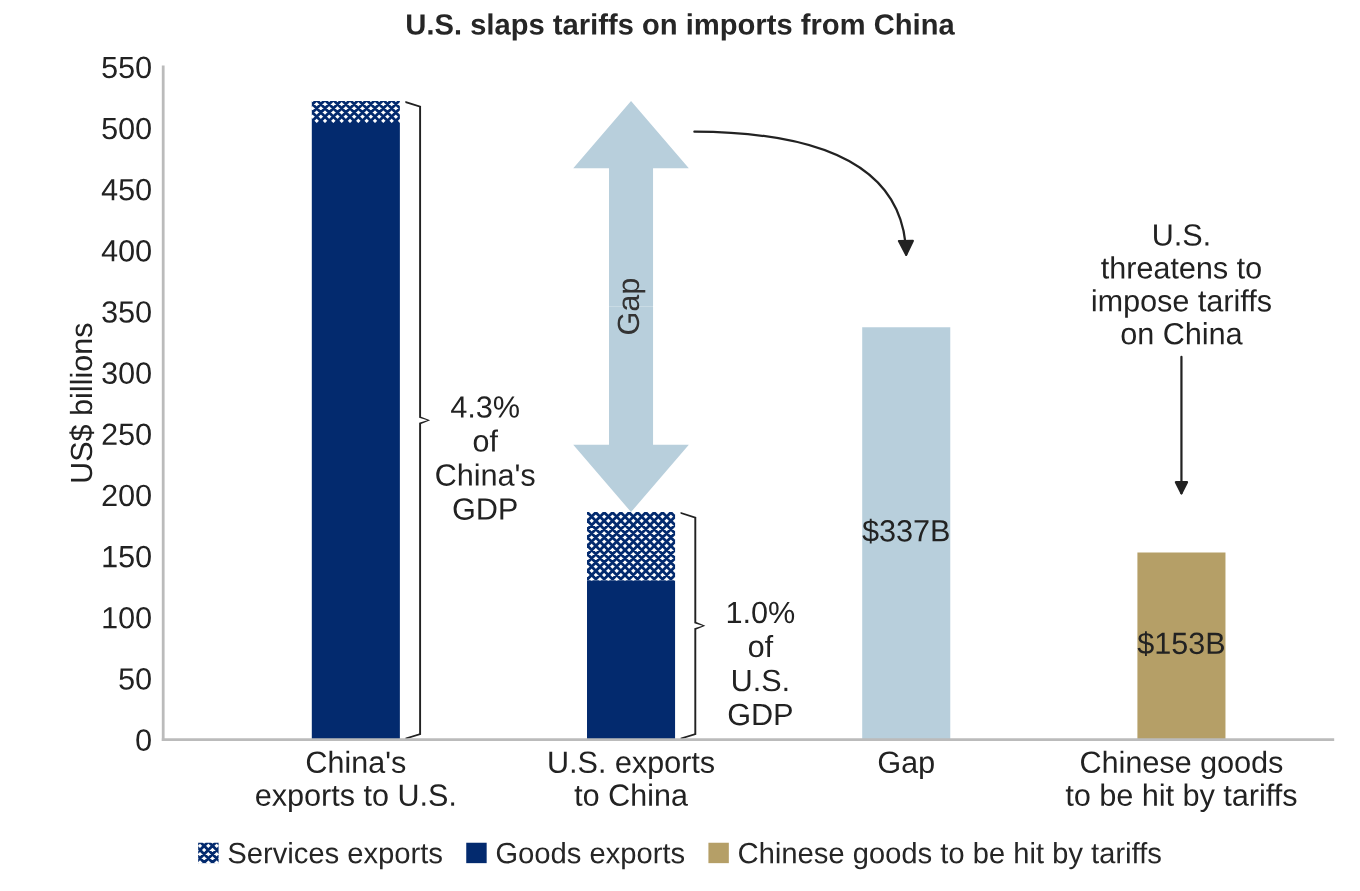 The width and height of the screenshot is (1360, 891). I want to click on data-label: $153B, so click(1181, 643).